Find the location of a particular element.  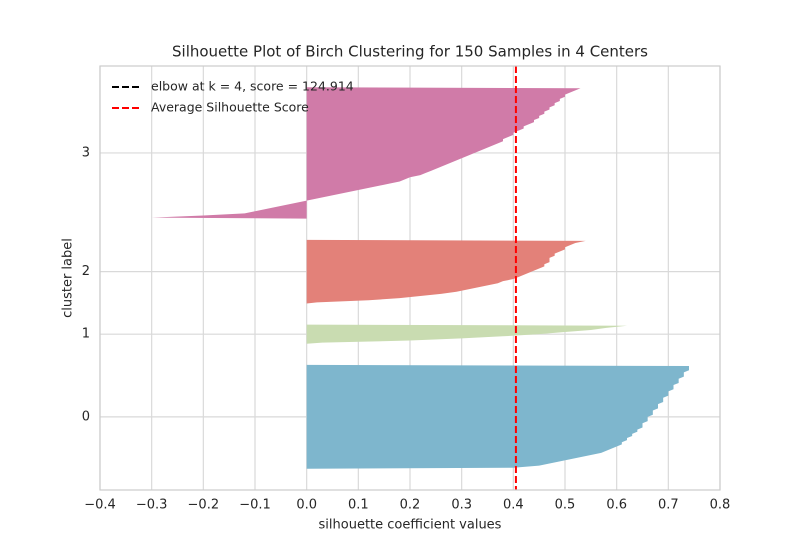

x-tick-label: −0.1 is located at coordinates (255, 505).